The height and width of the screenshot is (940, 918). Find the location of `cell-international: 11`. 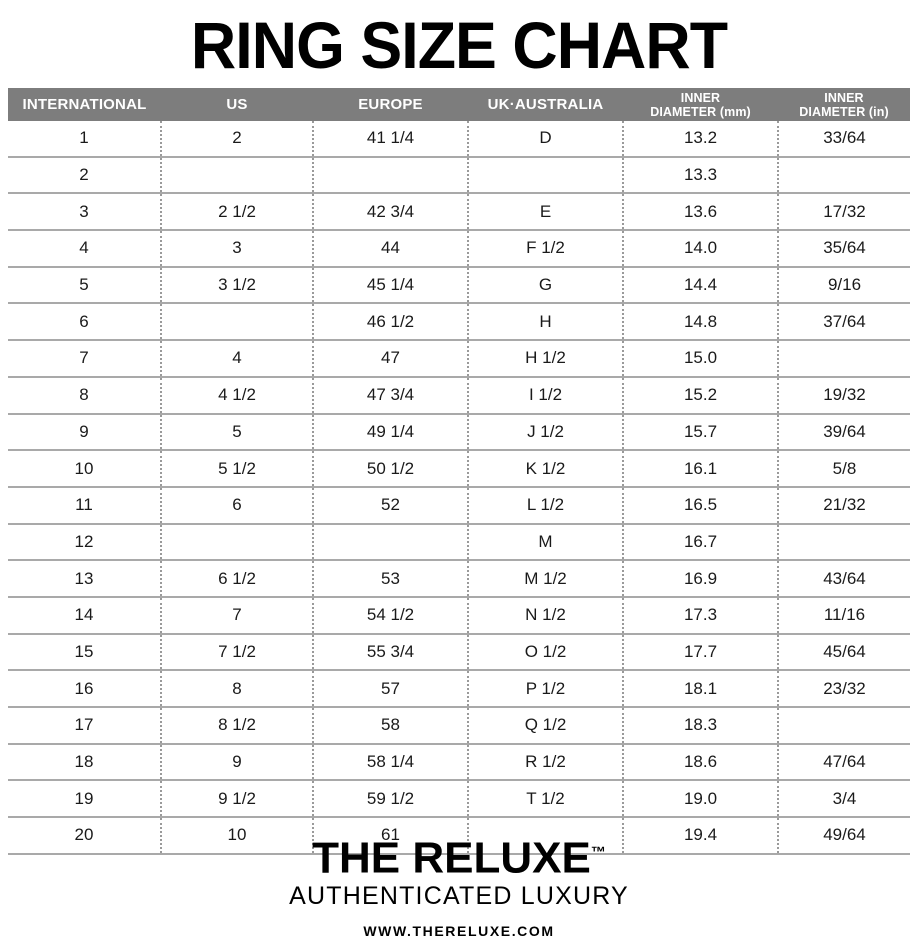

cell-international: 11 is located at coordinates (85, 504).